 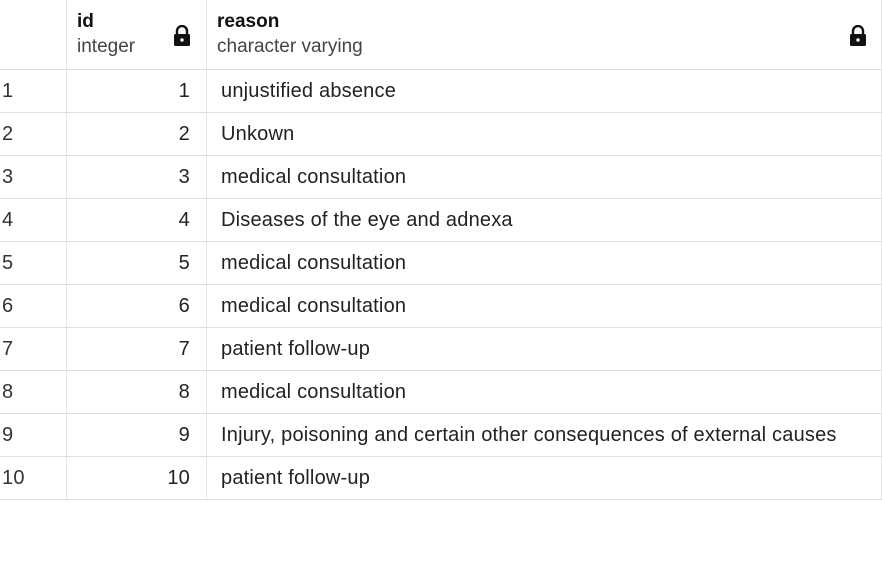 I want to click on row-number-header, so click(x=33, y=34).